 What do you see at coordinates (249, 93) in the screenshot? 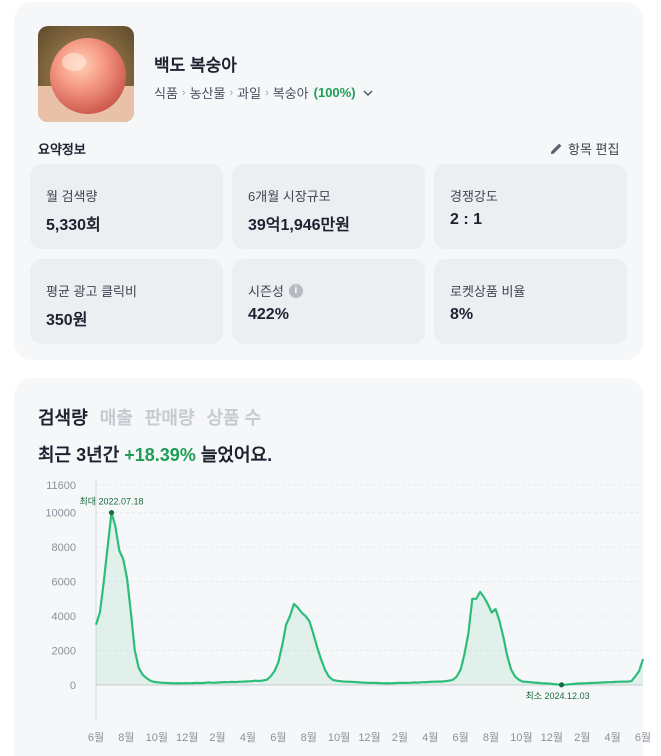
I see `breadcrumb-item: 과일` at bounding box center [249, 93].